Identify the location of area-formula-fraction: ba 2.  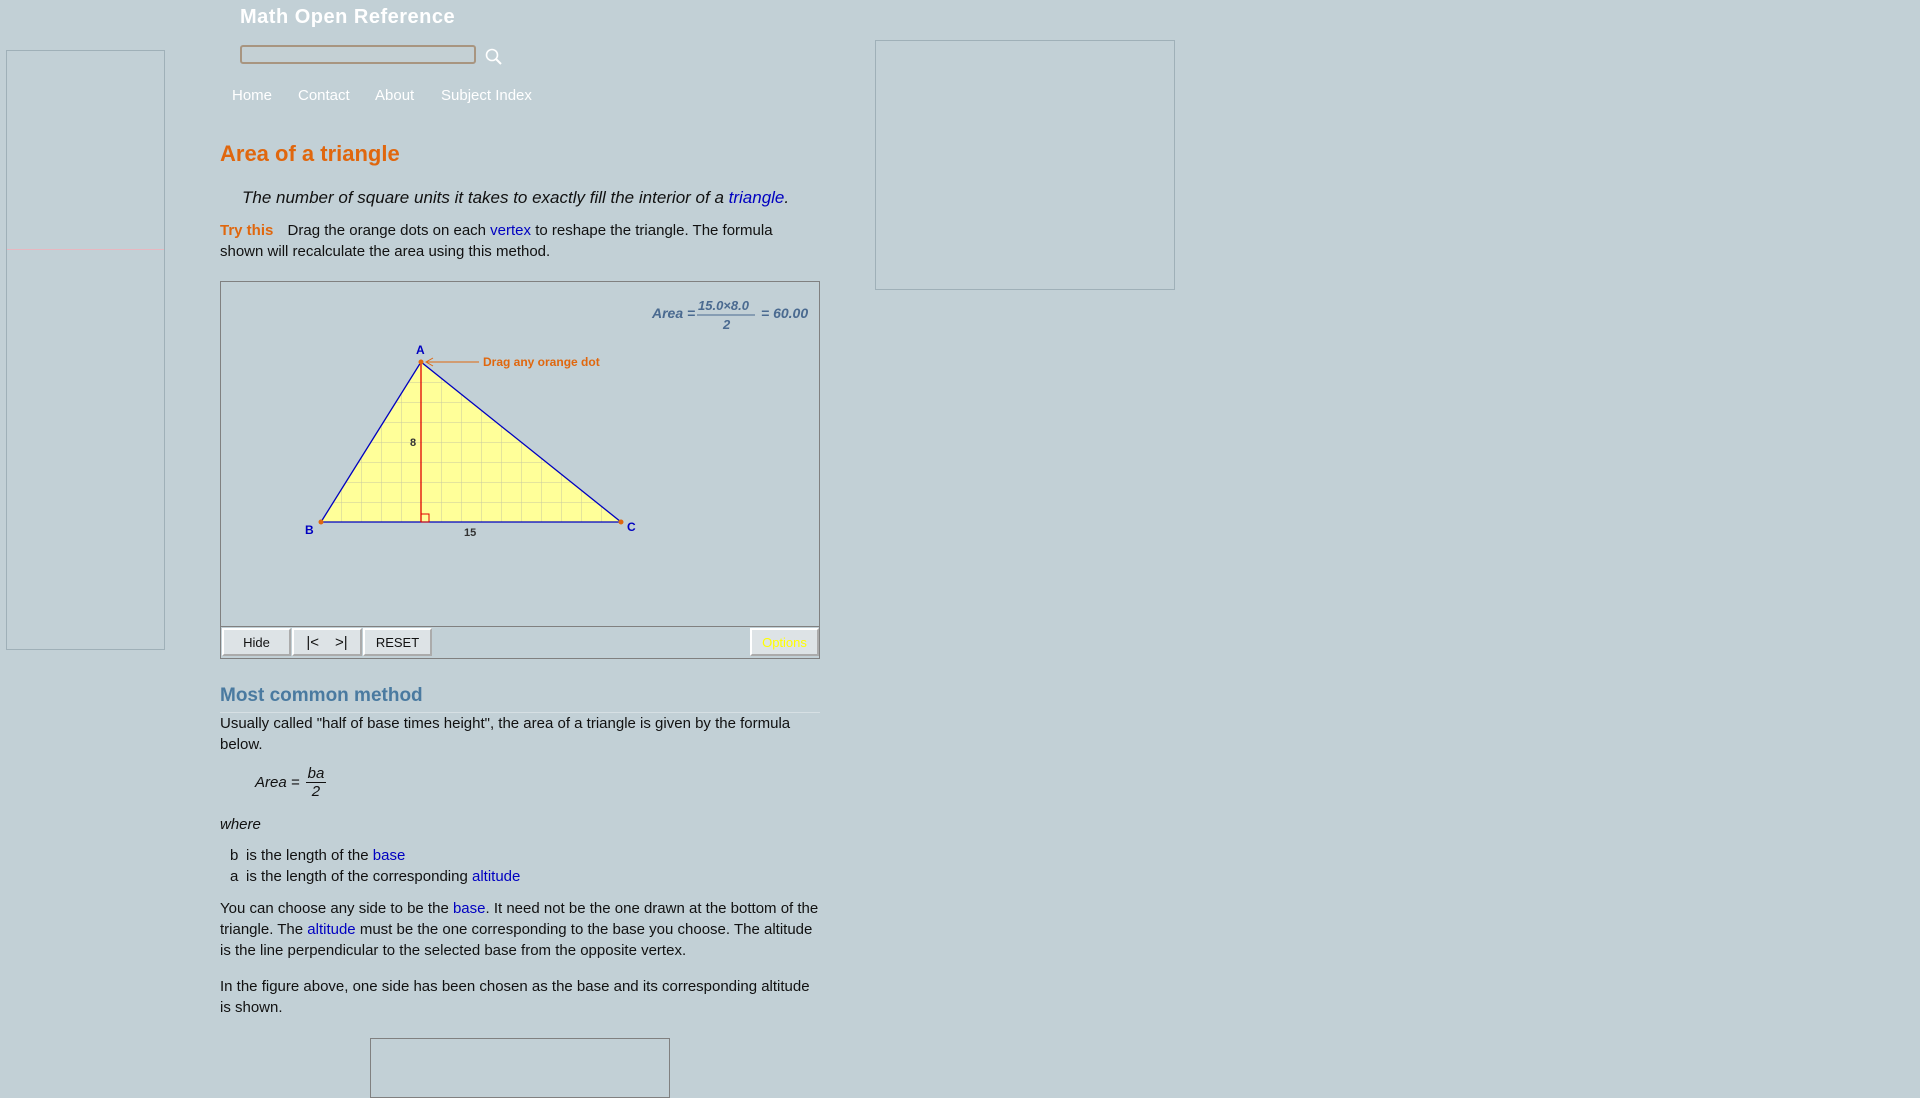
(316, 782).